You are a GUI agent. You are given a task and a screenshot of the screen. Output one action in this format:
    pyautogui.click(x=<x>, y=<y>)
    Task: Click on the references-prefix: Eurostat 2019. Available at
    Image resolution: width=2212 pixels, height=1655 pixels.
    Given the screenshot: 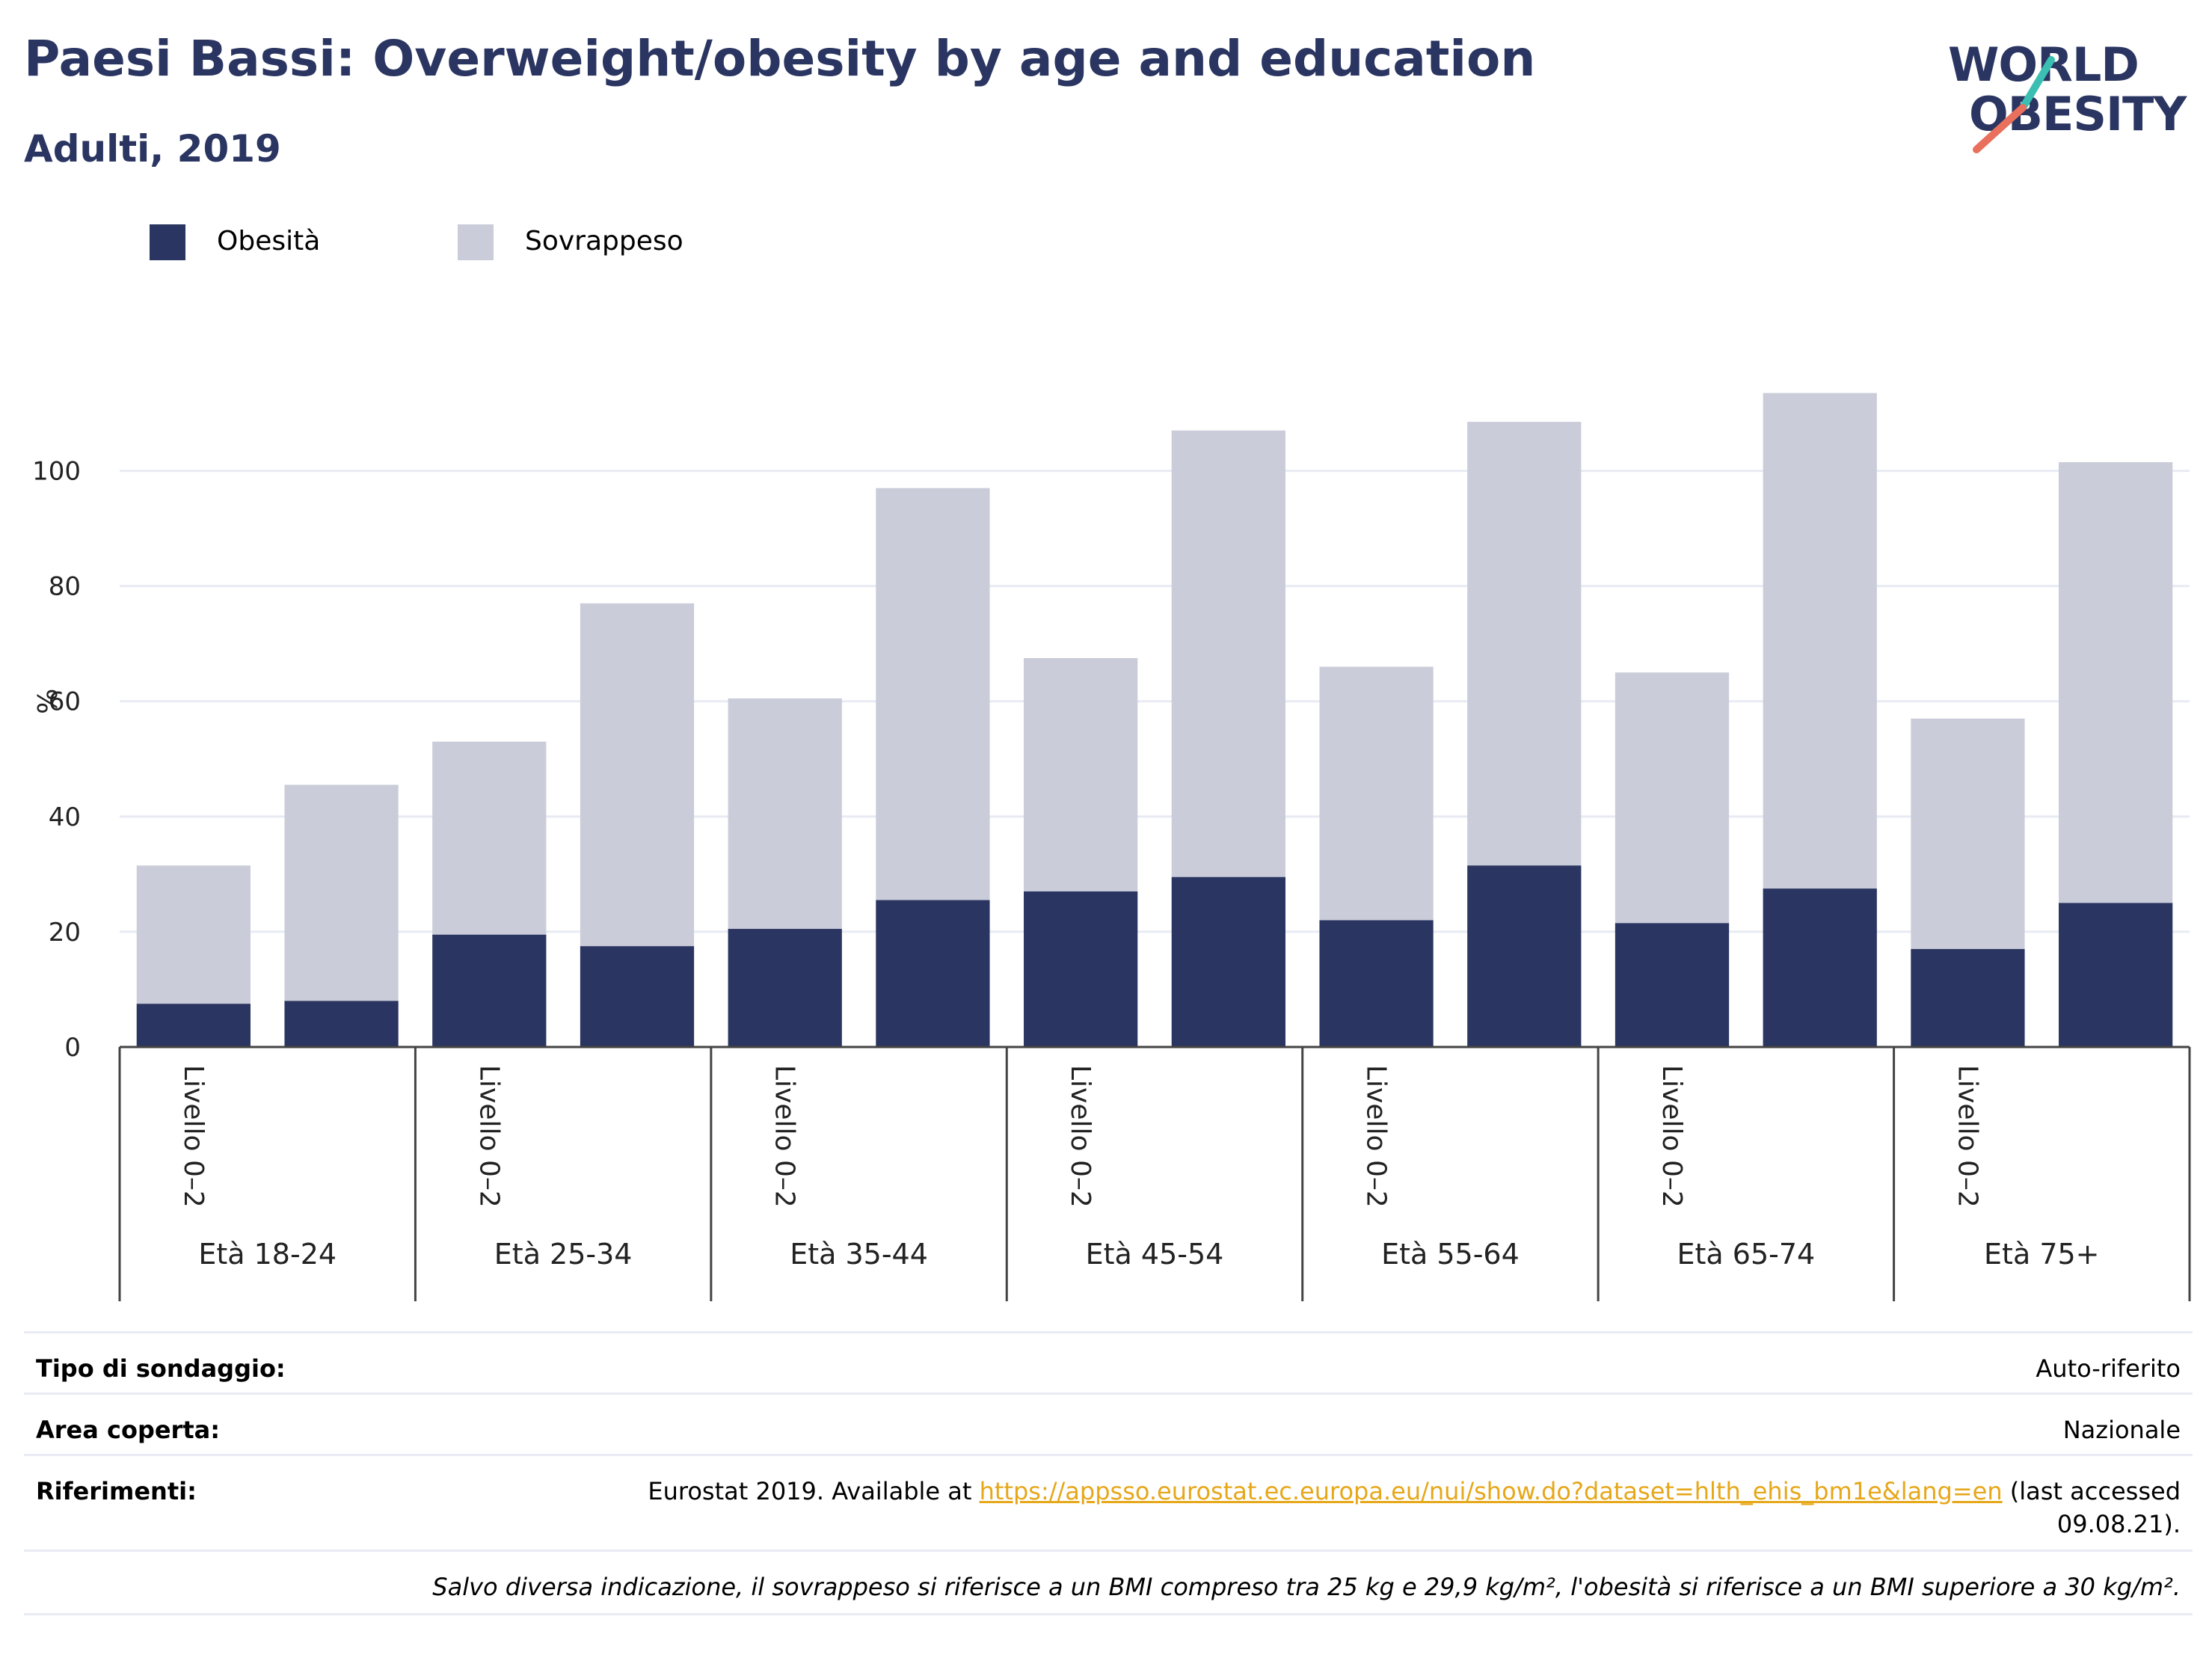 What is the action you would take?
    pyautogui.click(x=814, y=1491)
    